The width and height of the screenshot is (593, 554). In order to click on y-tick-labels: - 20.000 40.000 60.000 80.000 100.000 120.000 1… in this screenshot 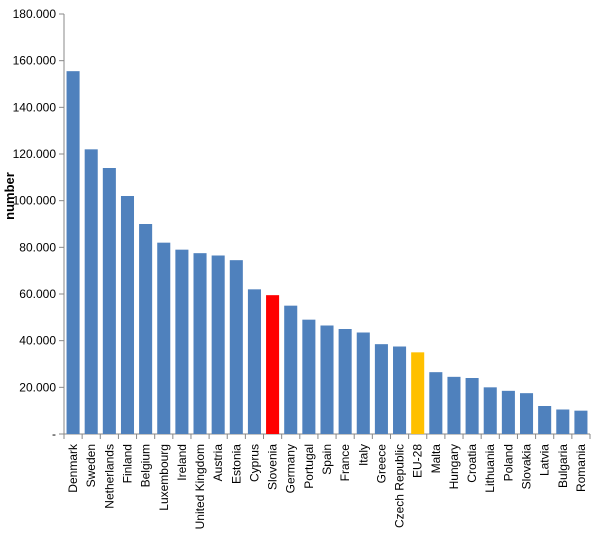, I will do `click(35, 224)`.